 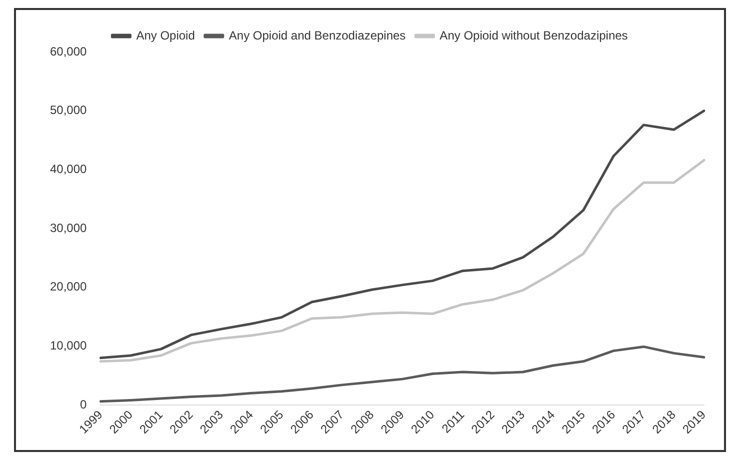 I want to click on y-tick-label: 0, so click(x=84, y=404).